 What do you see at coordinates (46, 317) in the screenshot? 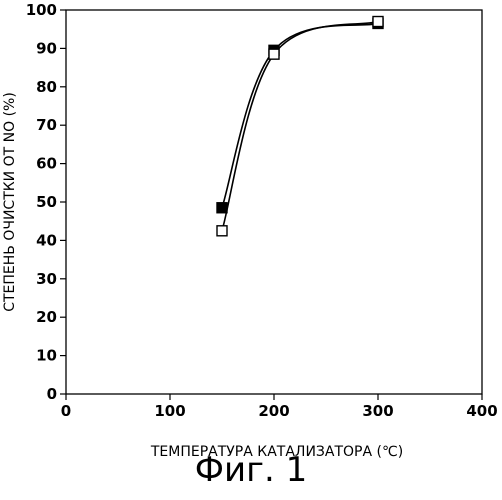
I see `y-tick-label: 20` at bounding box center [46, 317].